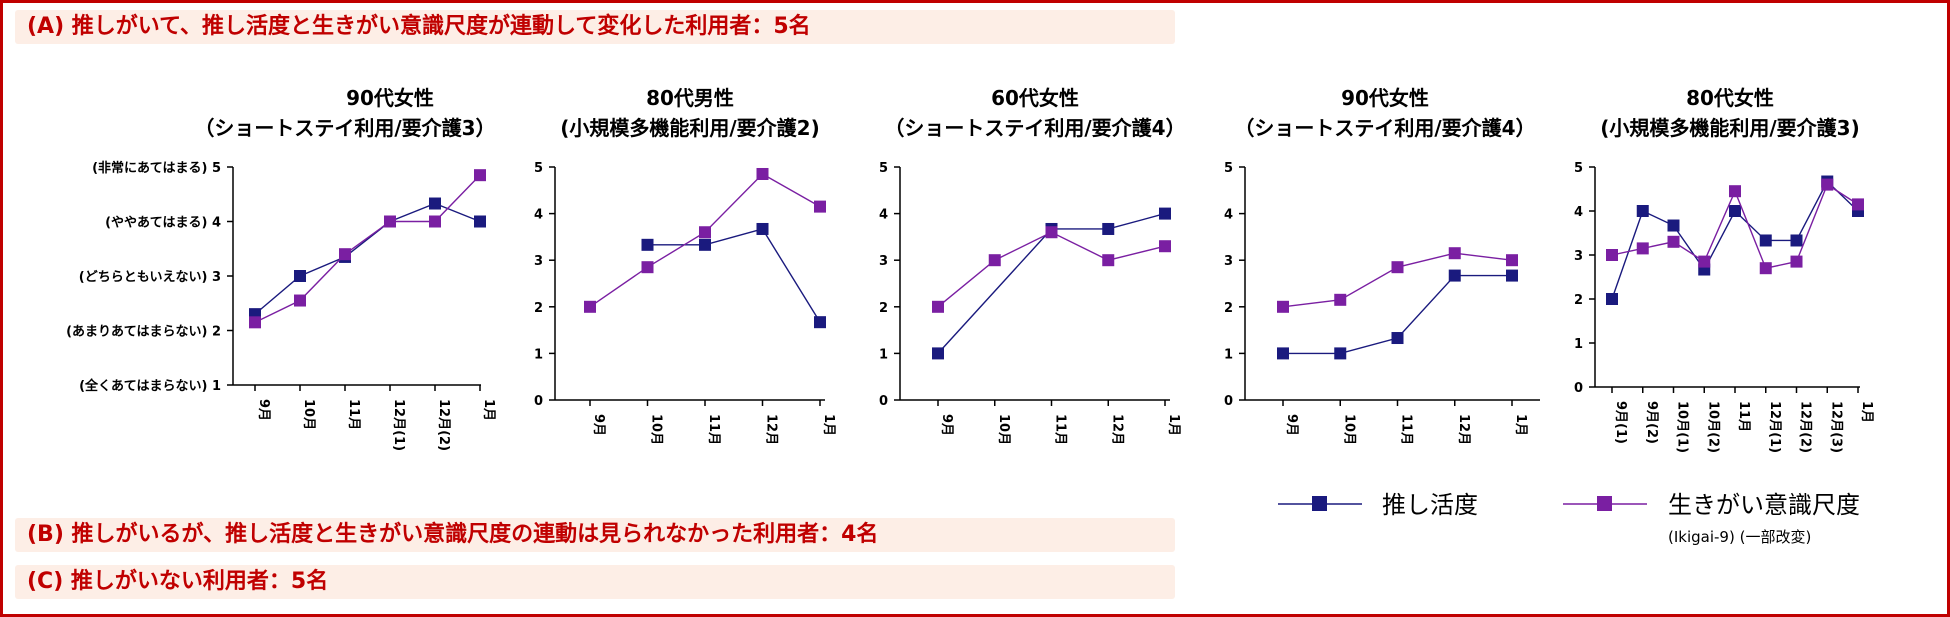 This screenshot has width=1950, height=617. Describe the element at coordinates (595, 582) in the screenshot. I see `group-c-heading: (C) 推しがいない利用者：5名` at that location.